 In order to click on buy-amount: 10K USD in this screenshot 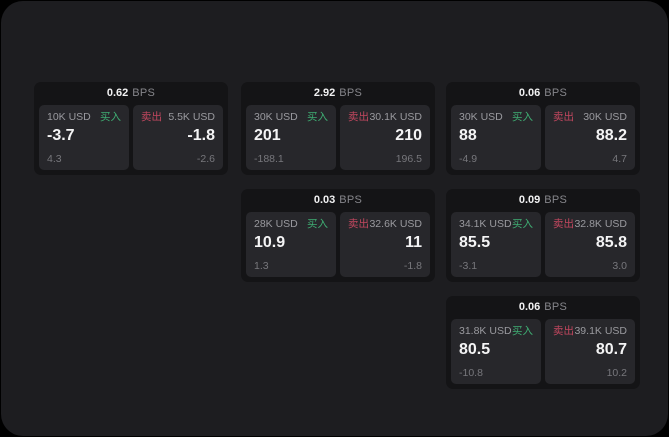, I will do `click(69, 117)`.